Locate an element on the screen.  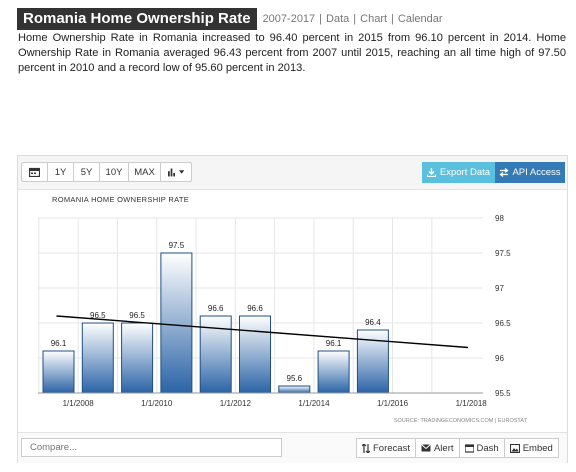
bar-value-label: 96.4 is located at coordinates (373, 322).